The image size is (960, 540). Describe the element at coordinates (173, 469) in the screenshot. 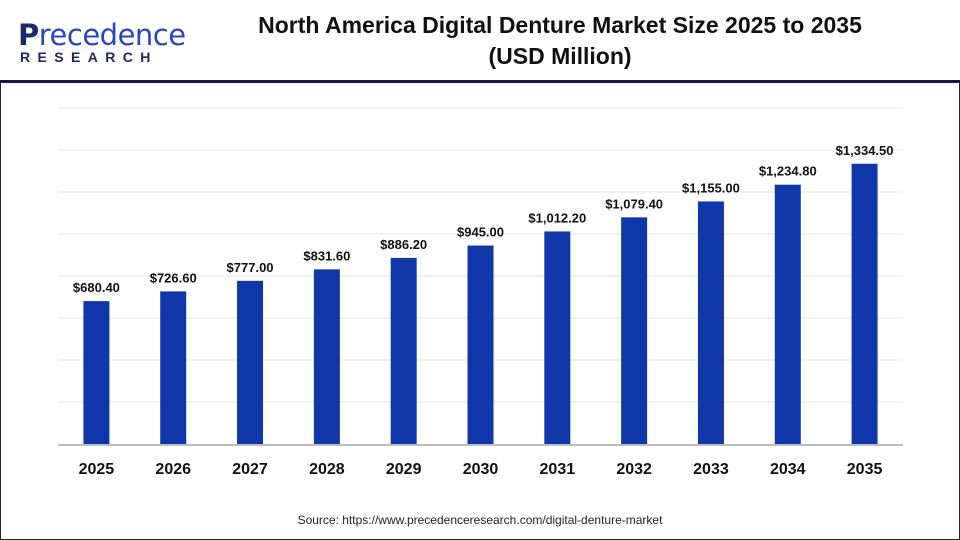

I see `x-tick-label-2026: 2026` at that location.